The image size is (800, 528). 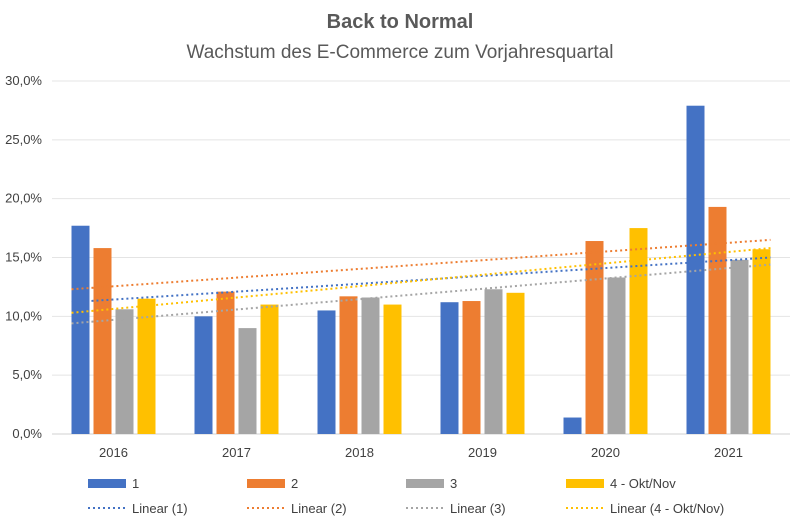 I want to click on trendlines, so click(x=421, y=281).